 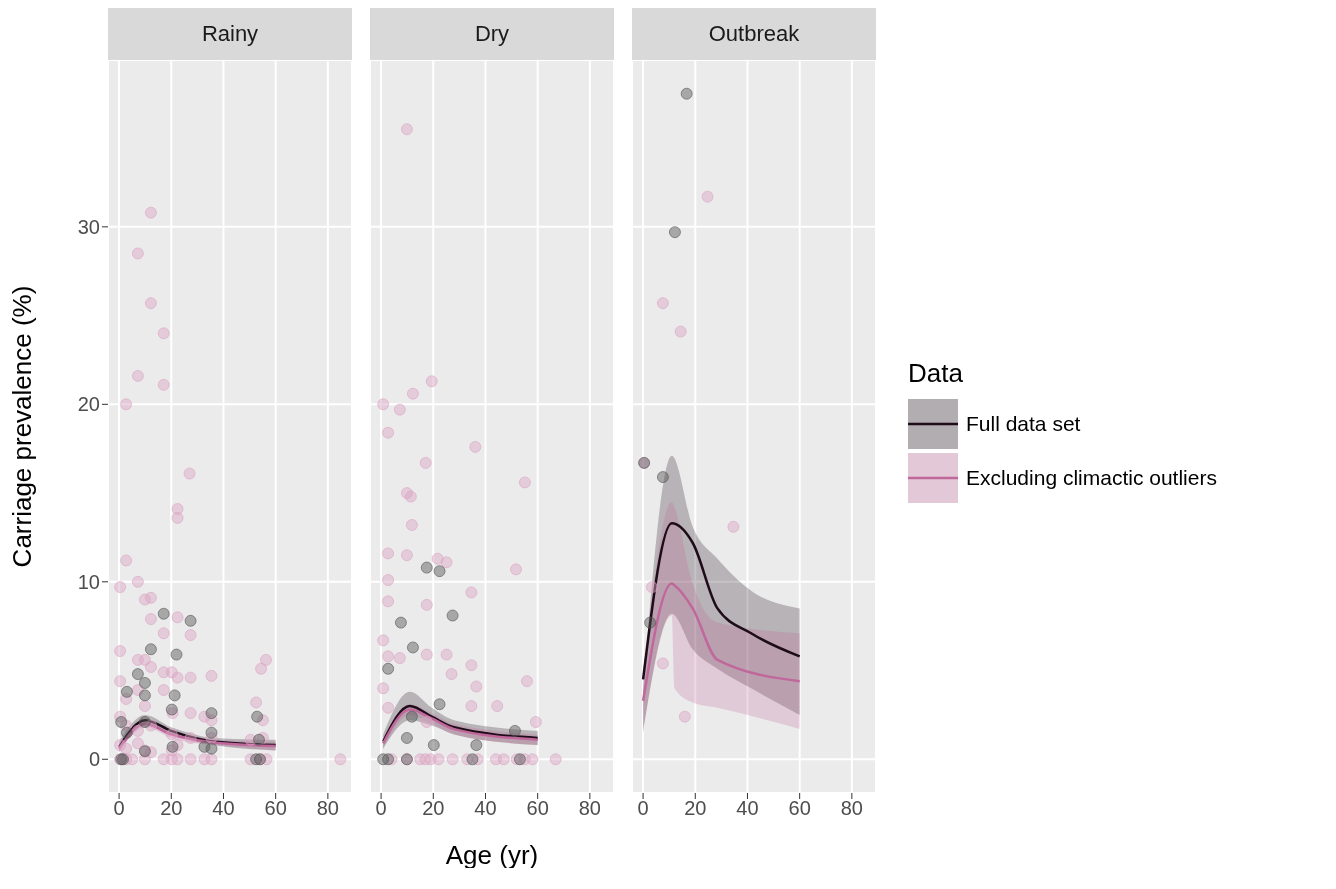 I want to click on chart-title: Outbreak, so click(x=754, y=34).